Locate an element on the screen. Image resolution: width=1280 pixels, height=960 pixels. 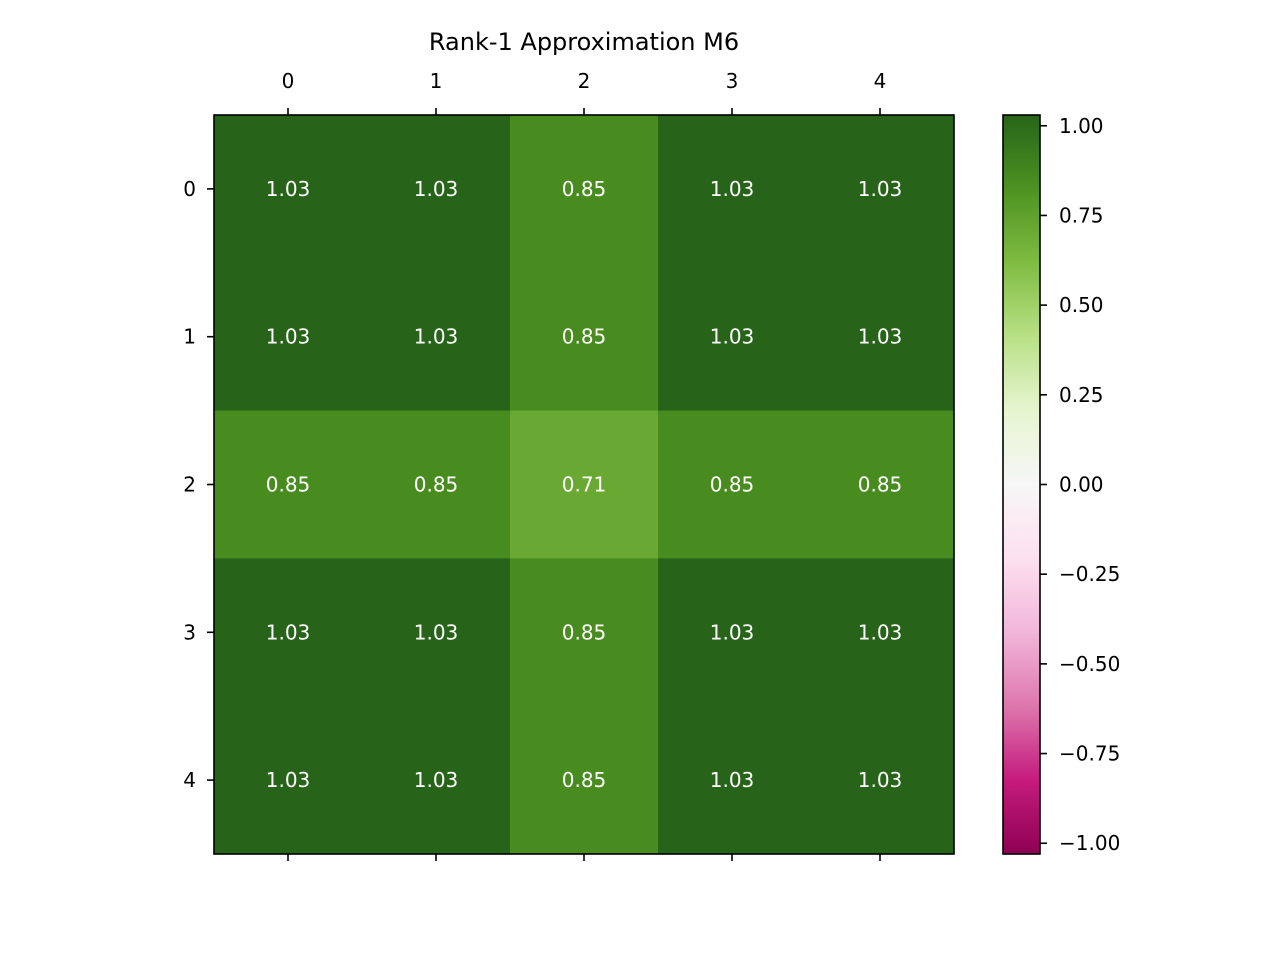
y-tick-label-1: 1 is located at coordinates (189, 337).